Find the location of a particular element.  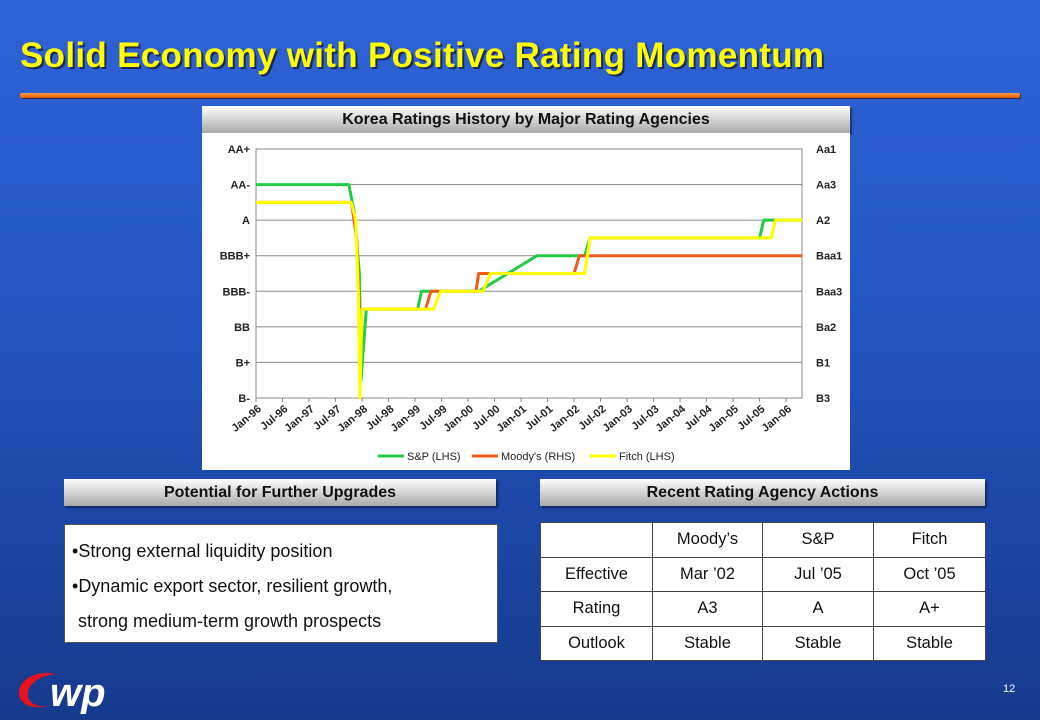

y-tick-label-right: B1 is located at coordinates (823, 363).